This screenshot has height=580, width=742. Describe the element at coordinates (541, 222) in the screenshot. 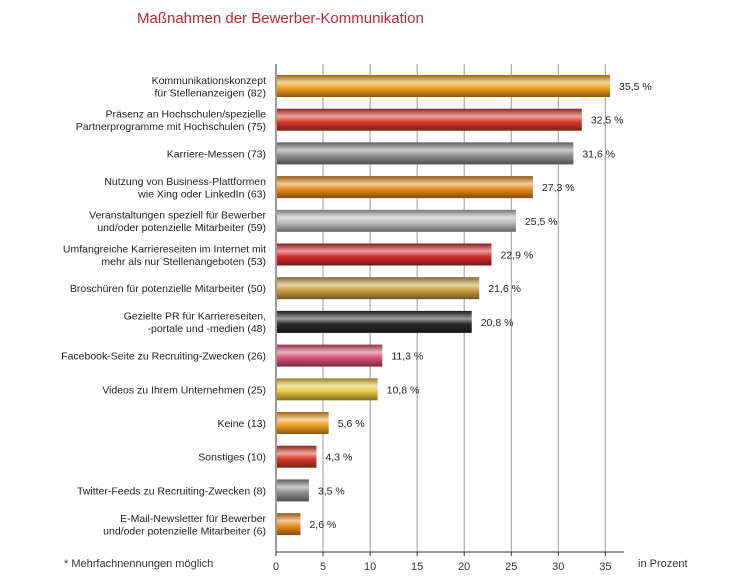

I see `data-label: 25,5 %` at that location.